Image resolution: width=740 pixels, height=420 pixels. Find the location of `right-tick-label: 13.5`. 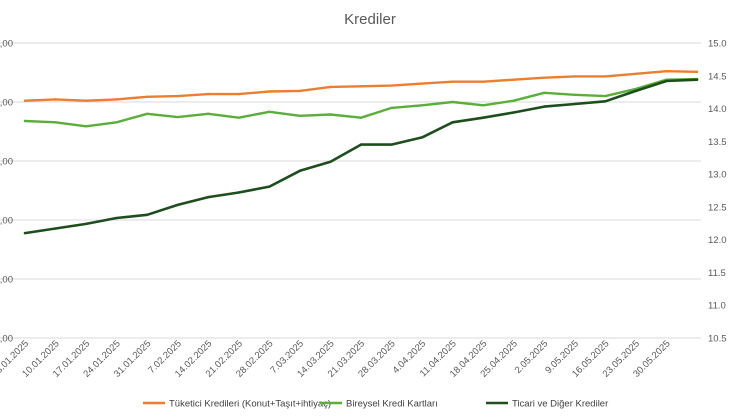

right-tick-label: 13.5 is located at coordinates (717, 142).